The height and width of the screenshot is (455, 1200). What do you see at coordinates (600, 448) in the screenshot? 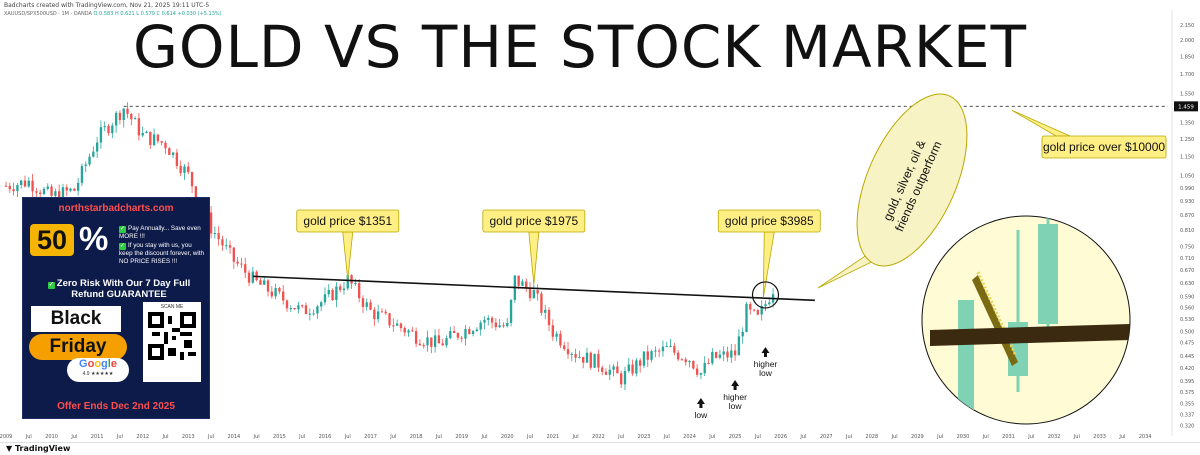
I see `footer-bar: ▼ TradingView` at bounding box center [600, 448].